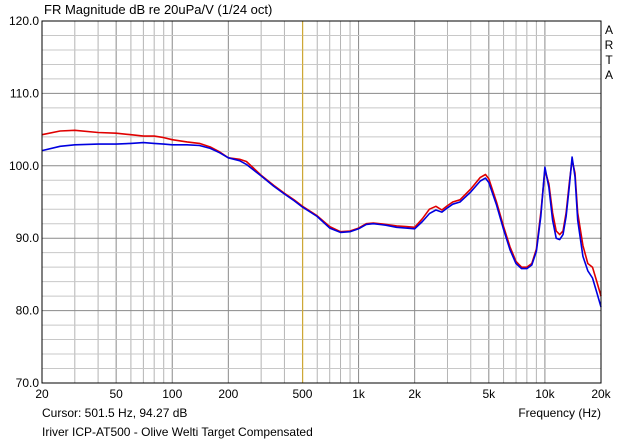 This screenshot has height=440, width=640. I want to click on x-axis-label: Frequency (Hz), so click(559, 413).